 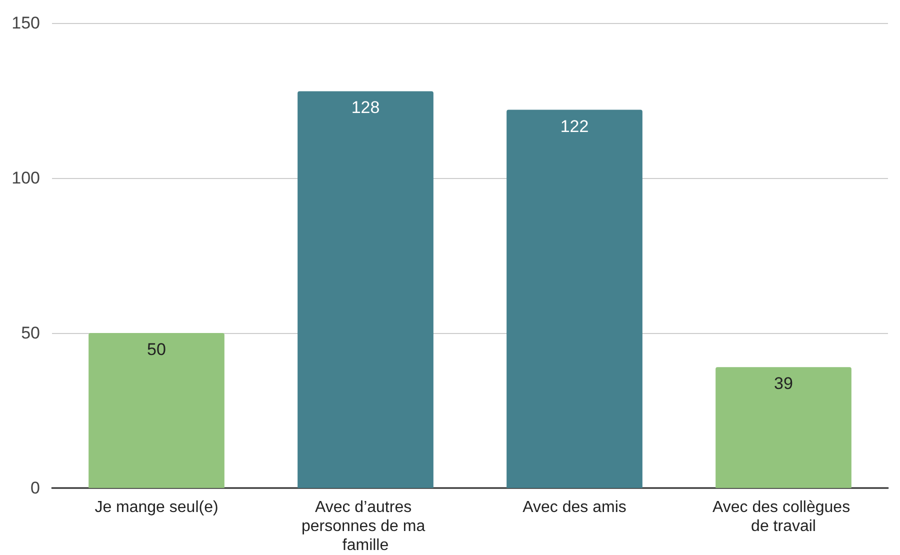 What do you see at coordinates (30, 333) in the screenshot?
I see `y-tick-label: 50` at bounding box center [30, 333].